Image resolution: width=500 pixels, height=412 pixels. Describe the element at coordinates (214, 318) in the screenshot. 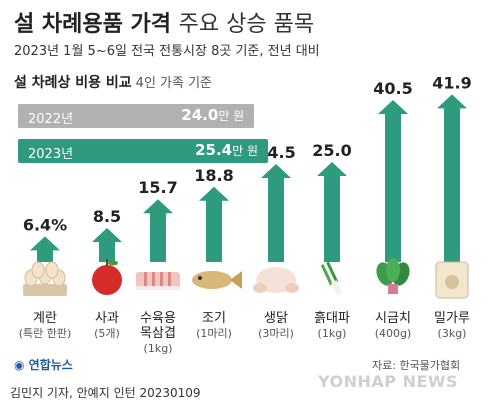

I see `category-label-4-1: 조기` at that location.